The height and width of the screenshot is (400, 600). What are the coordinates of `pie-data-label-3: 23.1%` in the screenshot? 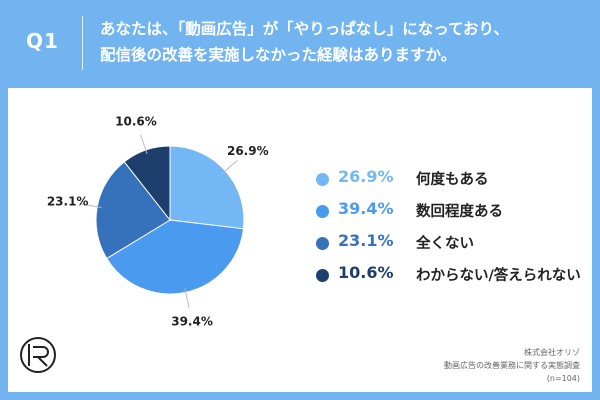 It's located at (68, 201).